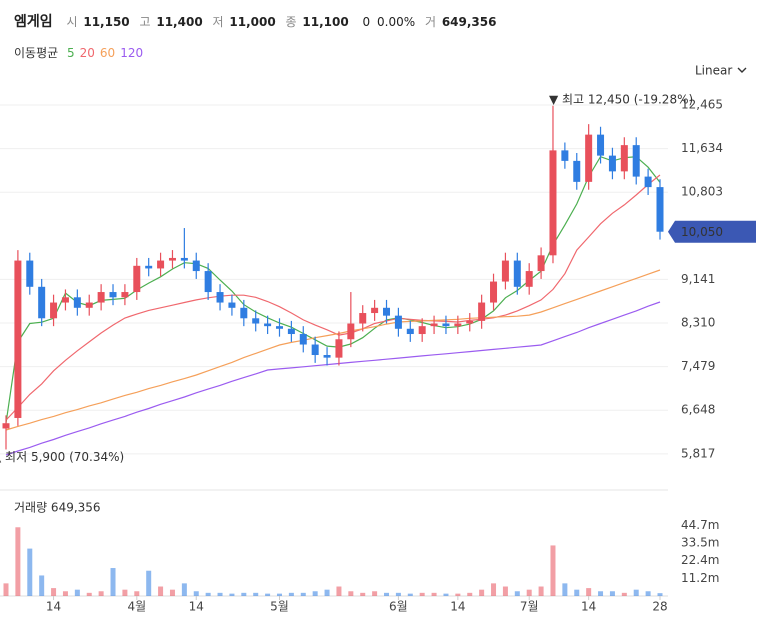 The height and width of the screenshot is (617, 760). What do you see at coordinates (179, 22) in the screenshot?
I see `header-value: 11,400` at bounding box center [179, 22].